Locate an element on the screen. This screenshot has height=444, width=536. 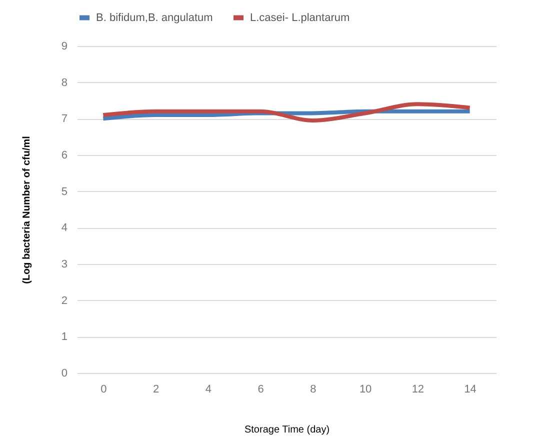
y-tick-label: 2 is located at coordinates (64, 300).